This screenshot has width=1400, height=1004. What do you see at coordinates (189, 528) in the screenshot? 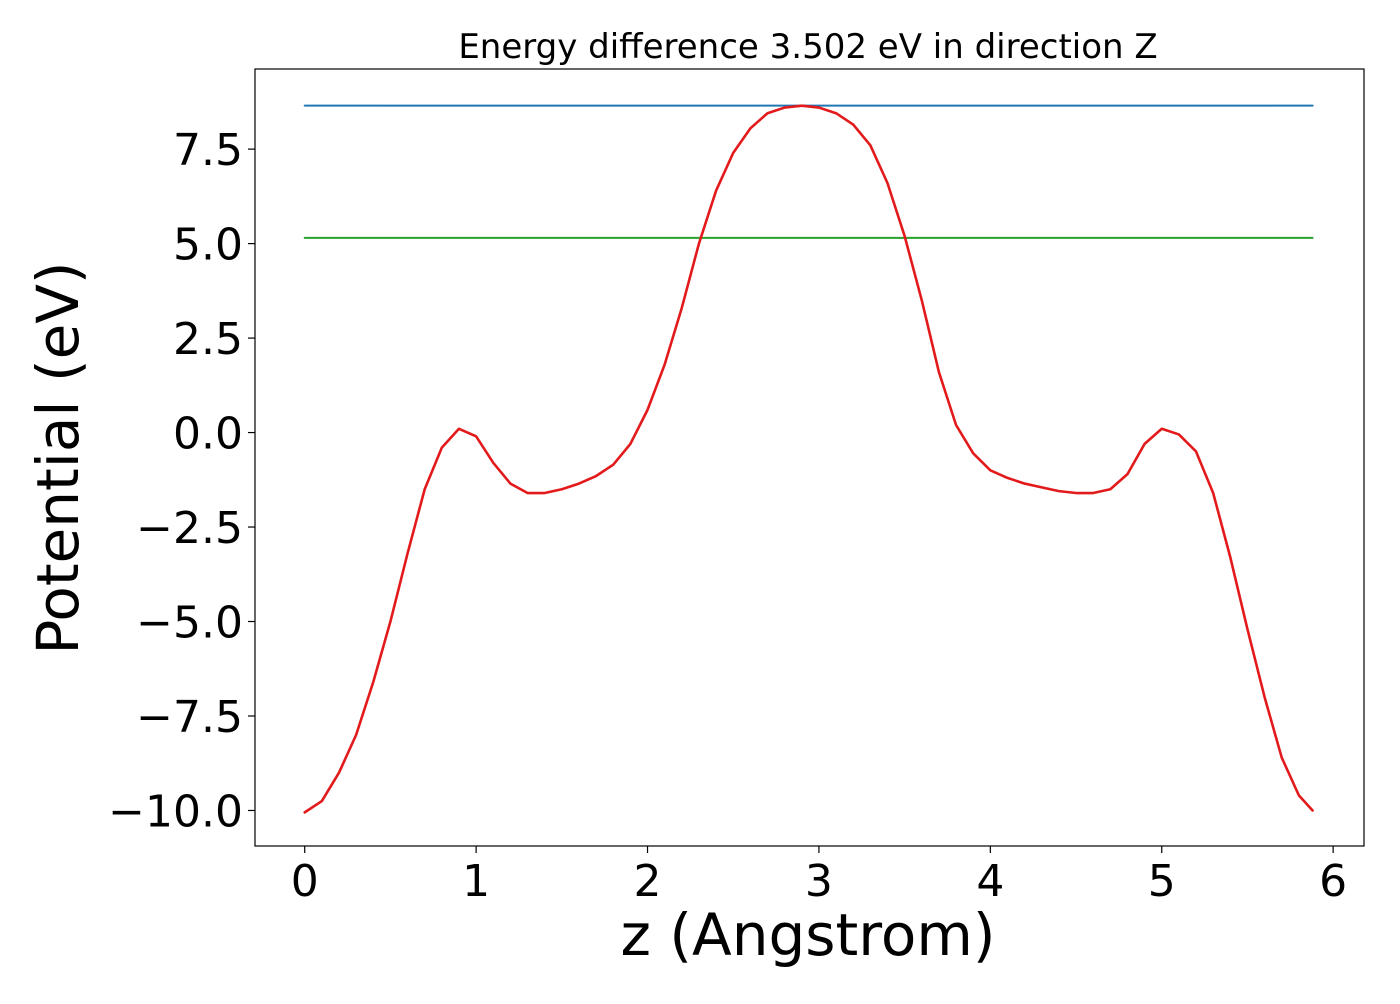
I see `y-tick-label: −2.5` at bounding box center [189, 528].